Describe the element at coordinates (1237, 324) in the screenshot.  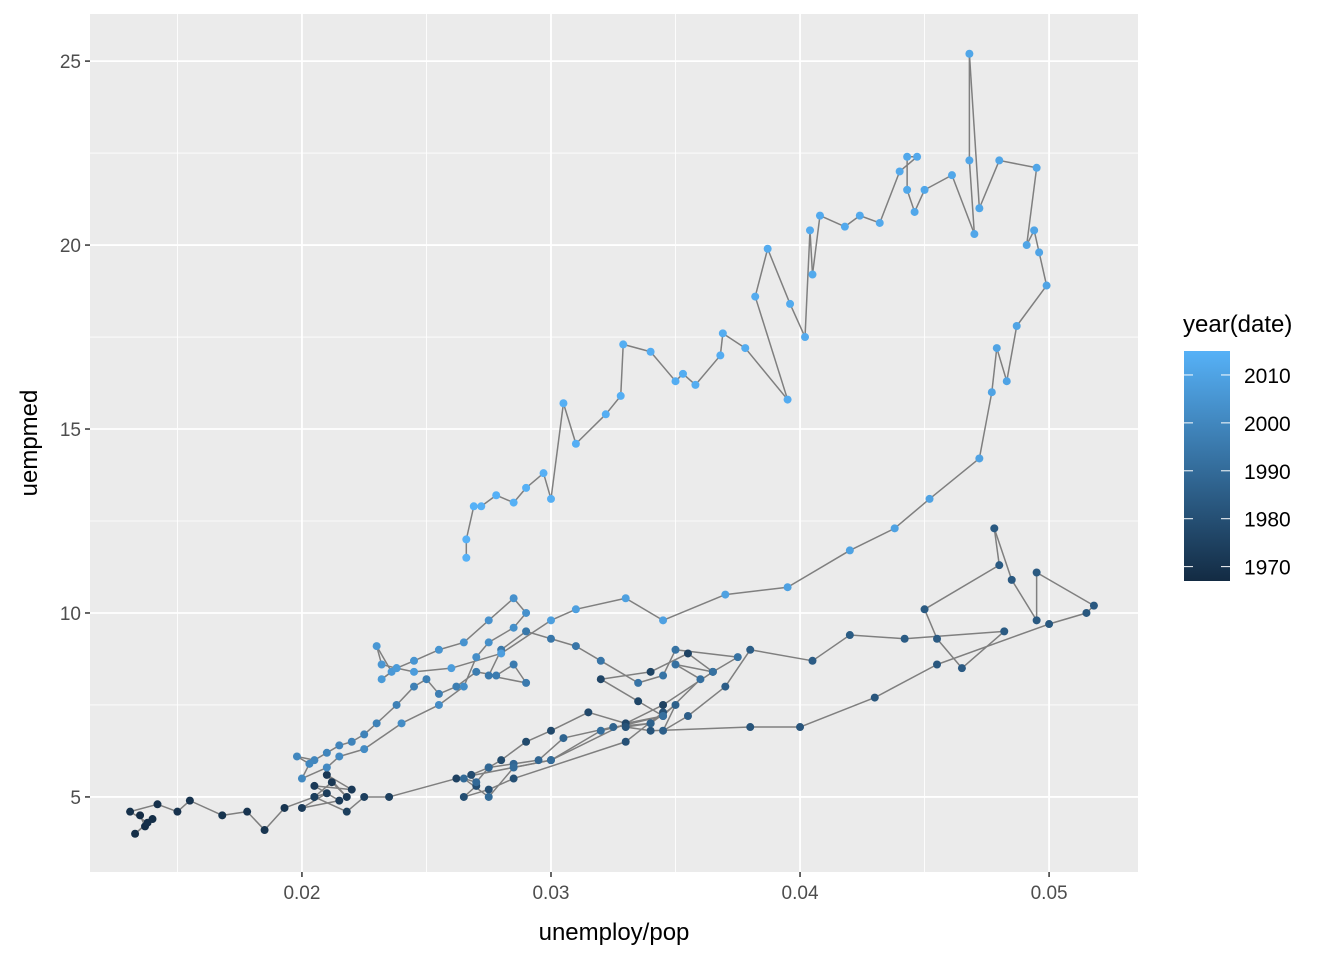
I see `legend-title: year(date)` at that location.